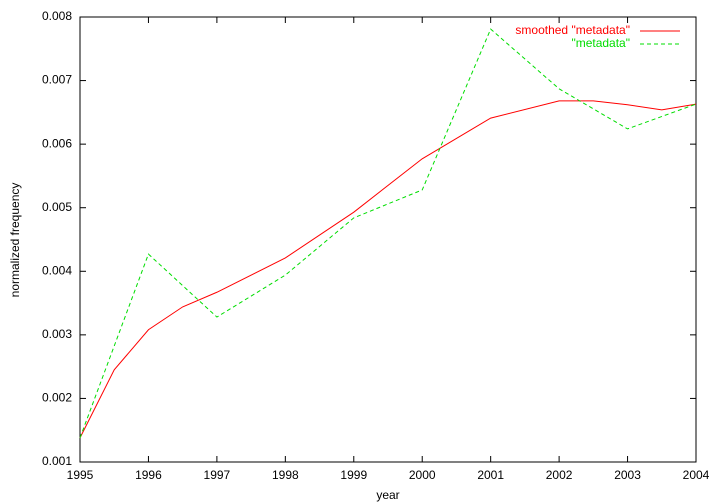 This screenshot has width=720, height=504. Describe the element at coordinates (57, 80) in the screenshot. I see `y-tick-label: 0.007` at that location.